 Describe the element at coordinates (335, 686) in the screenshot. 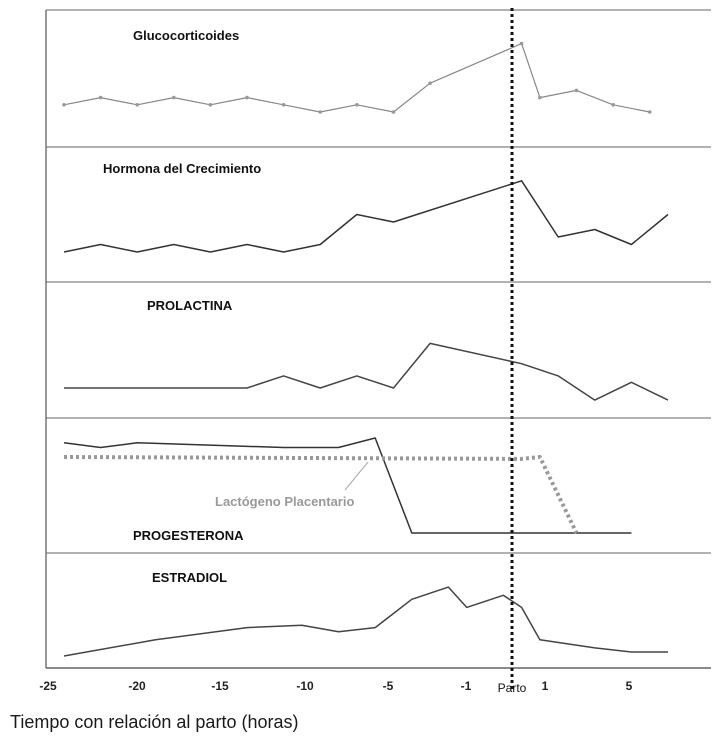

I see `x-axis: -25 -20 -15 -10 -5 -1 1 5` at that location.